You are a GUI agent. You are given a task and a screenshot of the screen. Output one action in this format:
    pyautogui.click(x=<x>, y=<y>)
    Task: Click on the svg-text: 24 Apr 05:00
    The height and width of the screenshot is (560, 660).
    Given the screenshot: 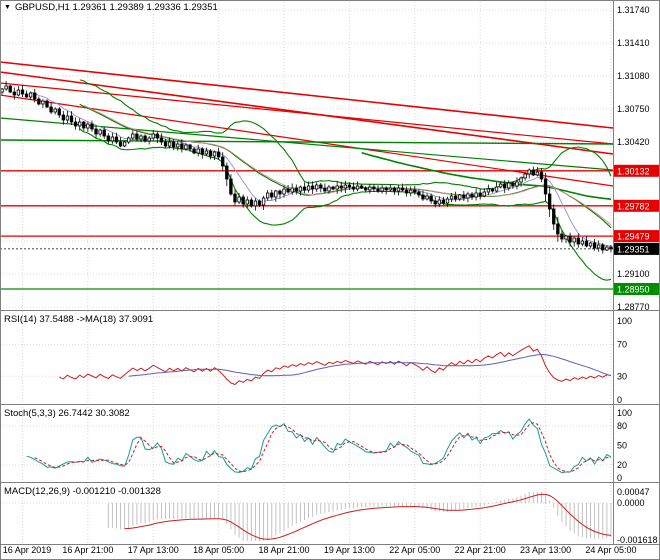 What is the action you would take?
    pyautogui.click(x=610, y=550)
    